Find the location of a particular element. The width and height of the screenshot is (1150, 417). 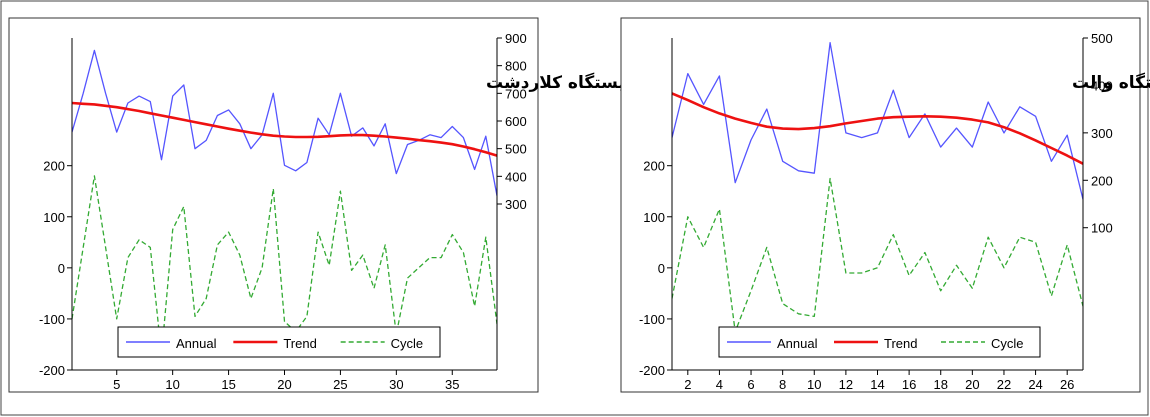

chart-title: ایستگاه والت is located at coordinates (1111, 82).